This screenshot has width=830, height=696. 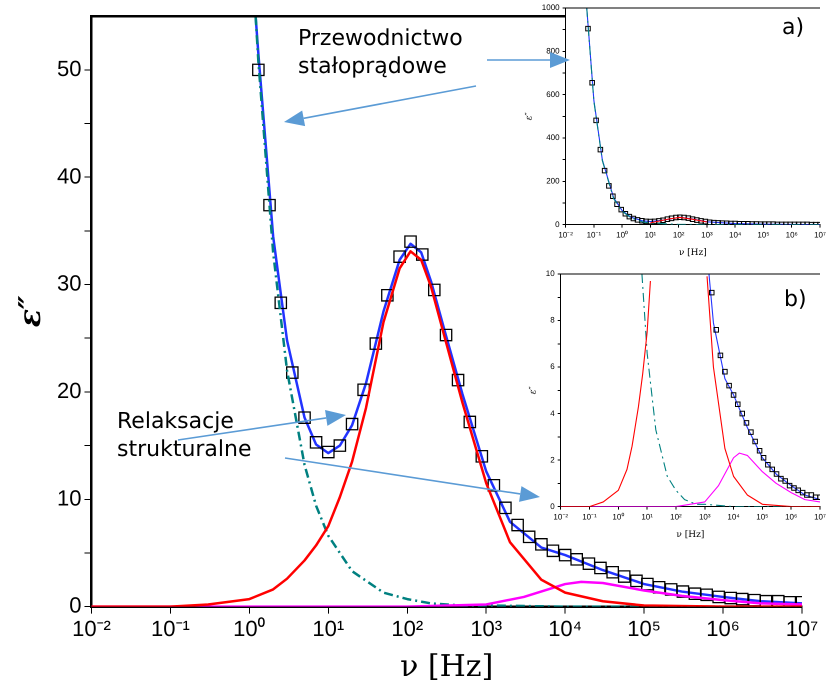 I want to click on y-tick-label: 400, so click(x=553, y=137).